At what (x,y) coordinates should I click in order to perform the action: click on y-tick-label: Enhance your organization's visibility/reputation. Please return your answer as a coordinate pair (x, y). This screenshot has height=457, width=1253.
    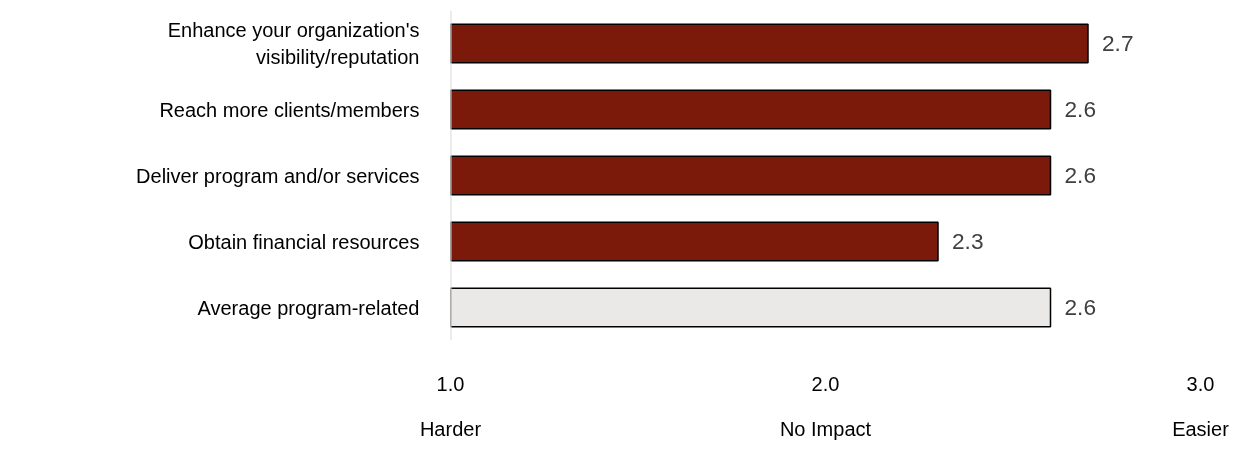
    Looking at the image, I should click on (293, 43).